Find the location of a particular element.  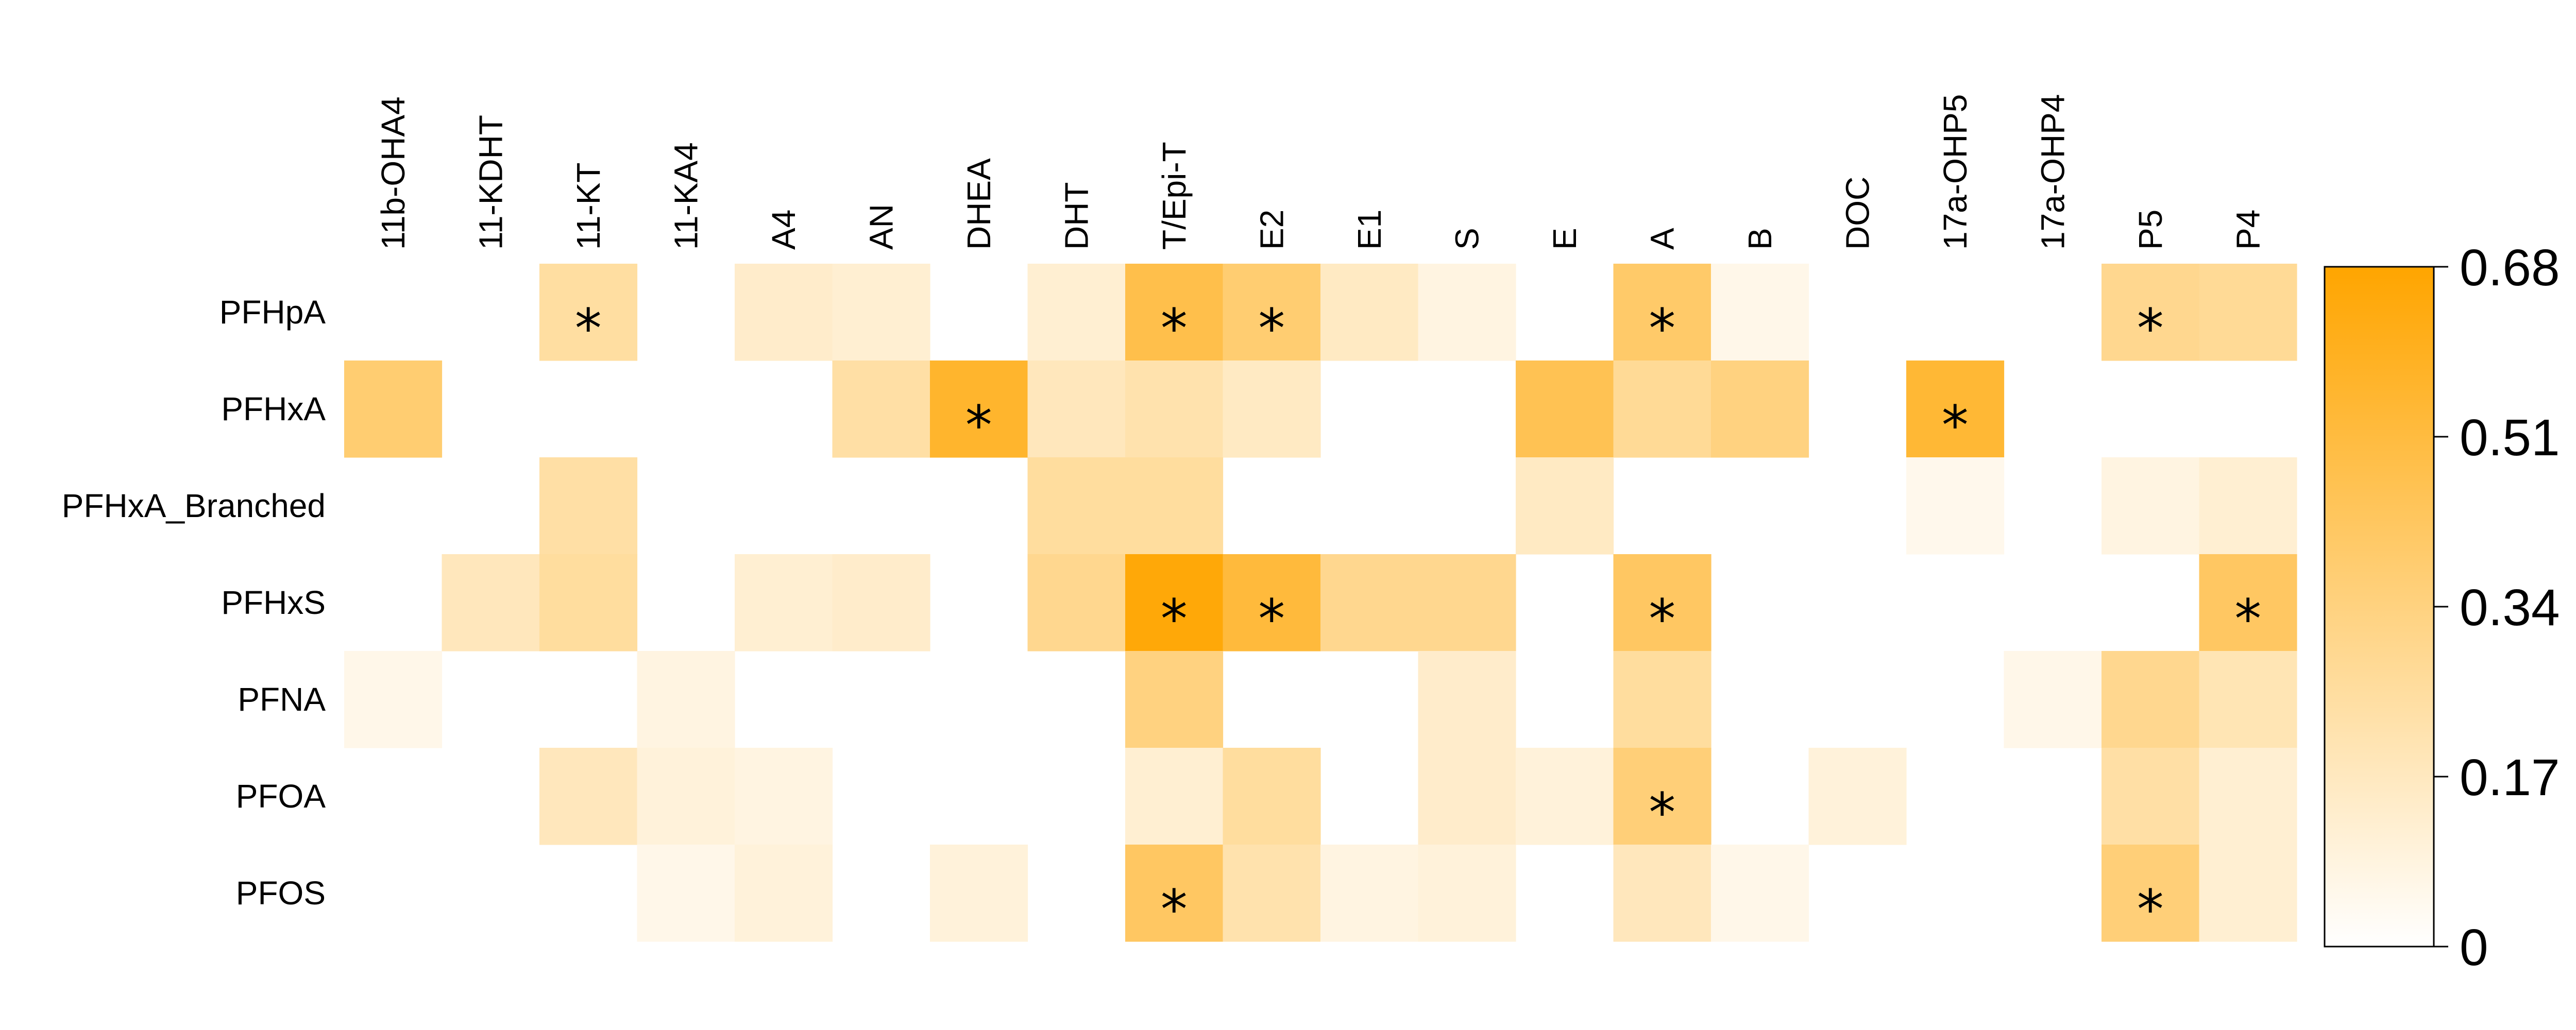

row-label: PFHxS is located at coordinates (273, 602).